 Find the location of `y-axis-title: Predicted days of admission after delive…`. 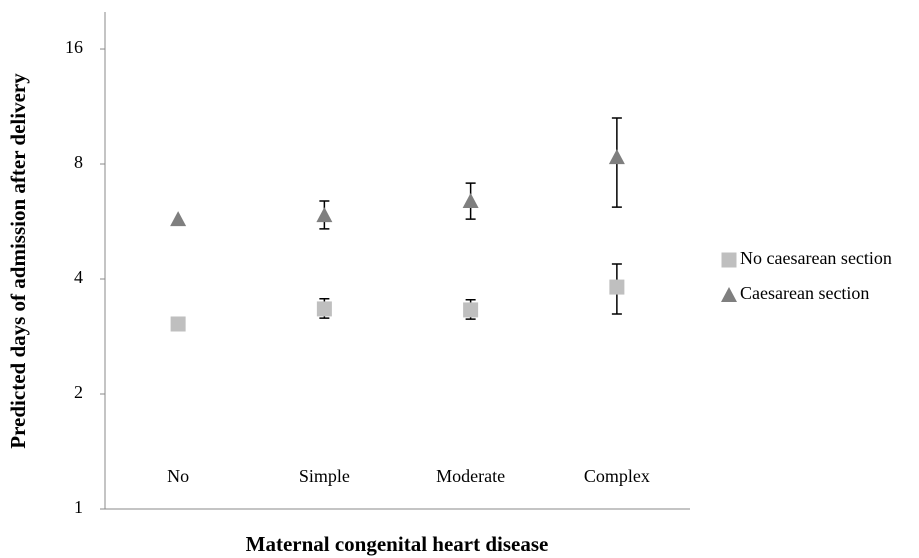

y-axis-title: Predicted days of admission after delive… is located at coordinates (18, 261).